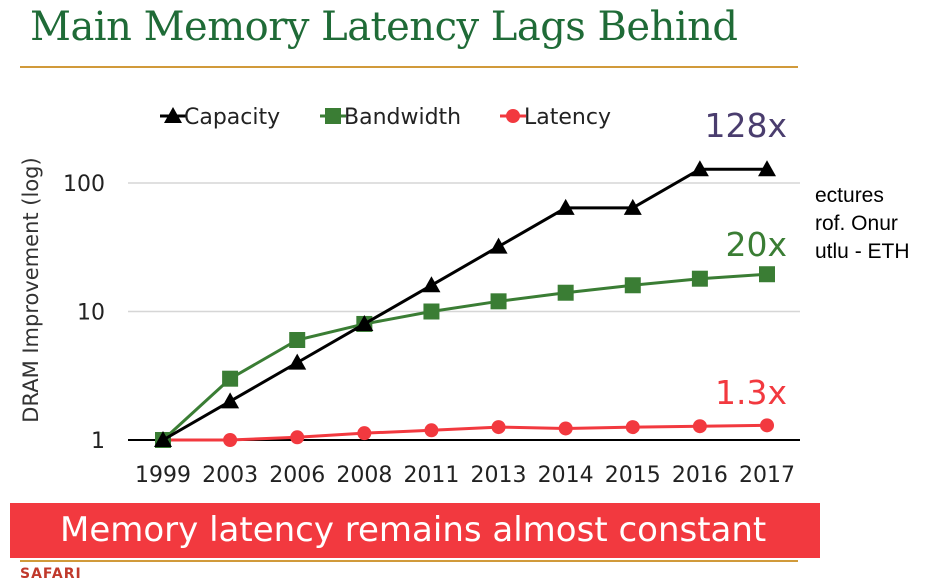 This screenshot has width=948, height=582. I want to click on x-tick-label: 2015, so click(633, 475).